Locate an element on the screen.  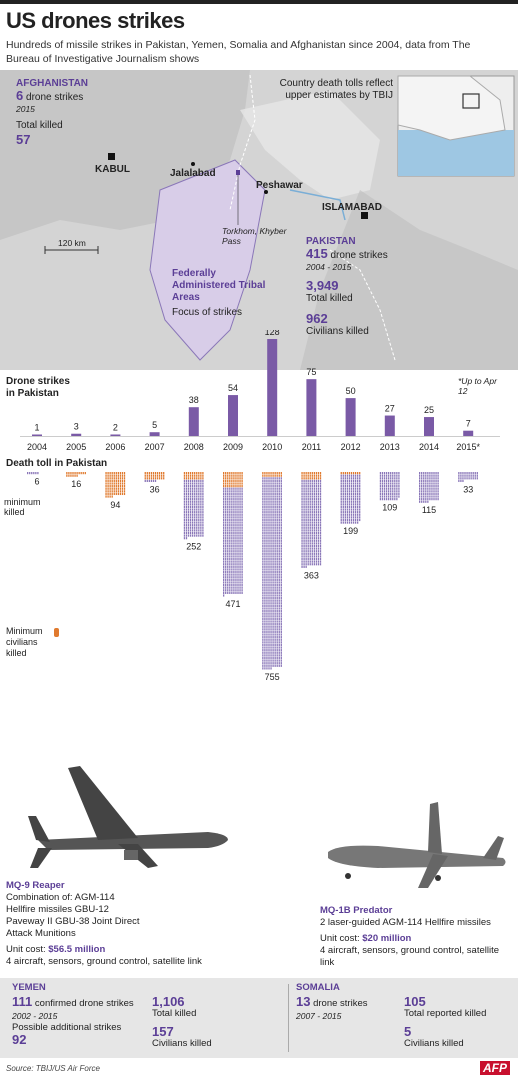
yemen-civilians-label: Civilians killed is located at coordinates (182, 1043).